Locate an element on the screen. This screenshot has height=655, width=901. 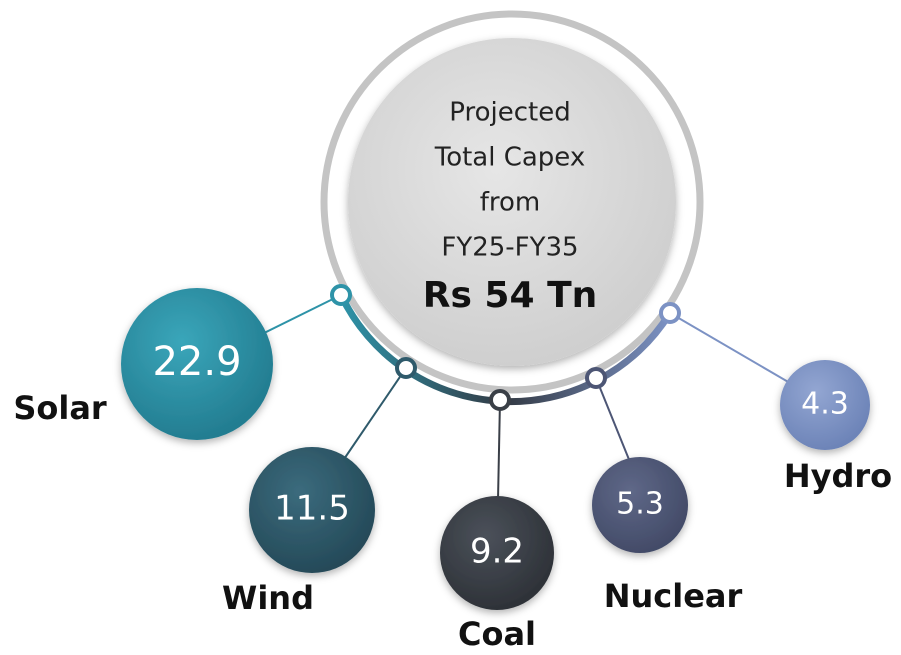
center-line: from is located at coordinates (510, 203).